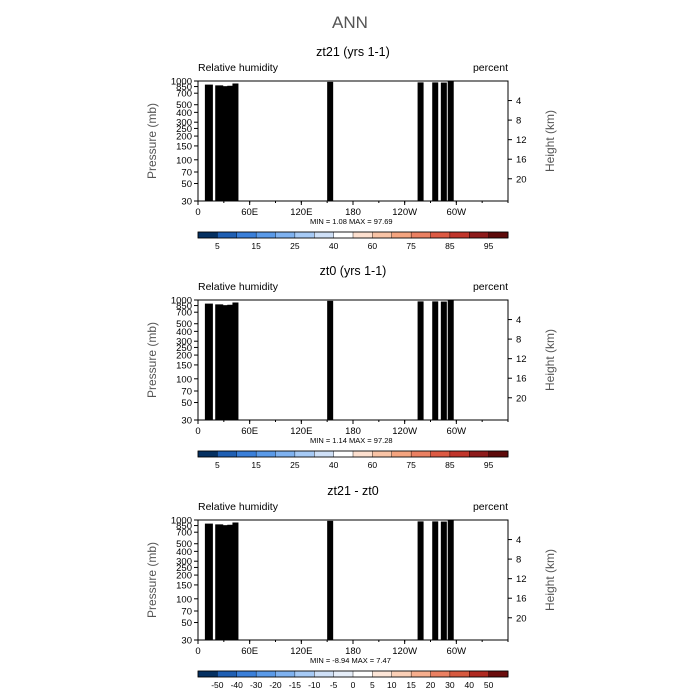 This screenshot has width=700, height=700. I want to click on y-tick-label: 100, so click(184, 160).